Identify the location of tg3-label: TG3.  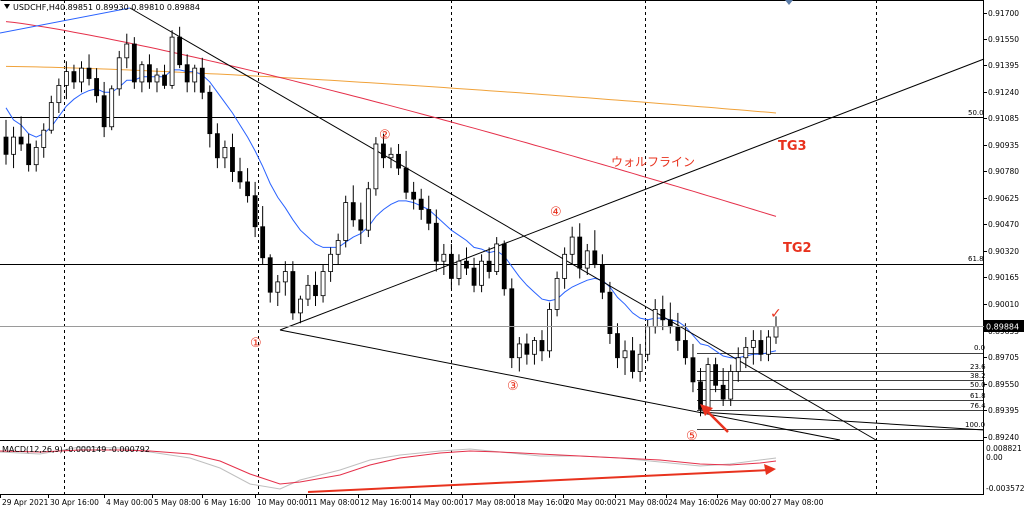
(792, 146).